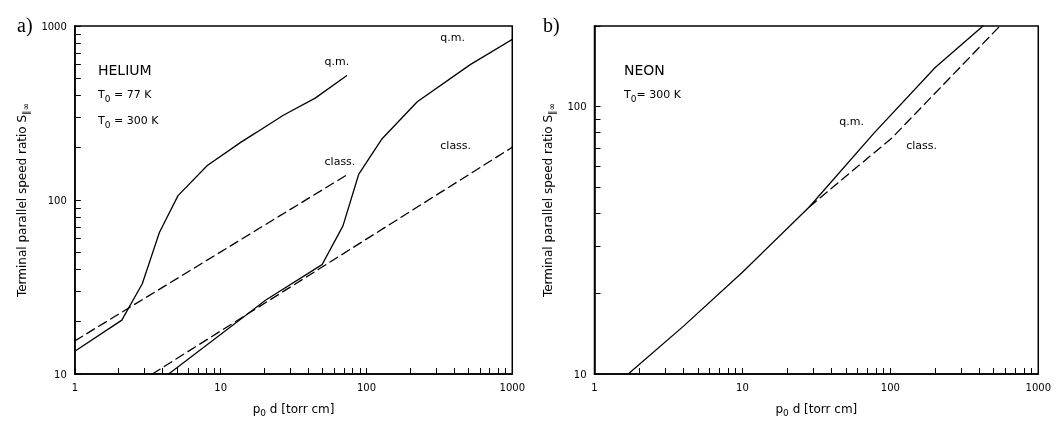 Image resolution: width=1062 pixels, height=430 pixels. Describe the element at coordinates (644, 70) in the screenshot. I see `annotation: NEON` at that location.